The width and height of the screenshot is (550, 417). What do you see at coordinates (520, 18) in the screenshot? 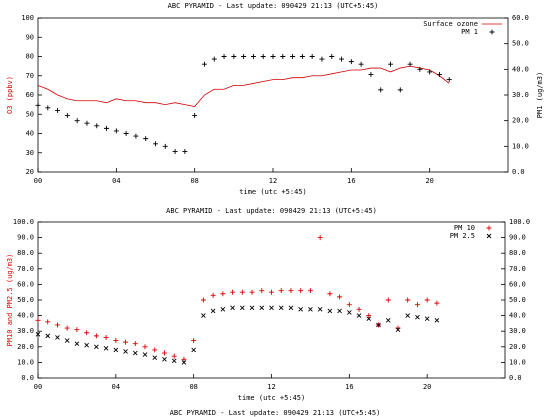
I see `y2-tick-label: 60.0` at bounding box center [520, 18].